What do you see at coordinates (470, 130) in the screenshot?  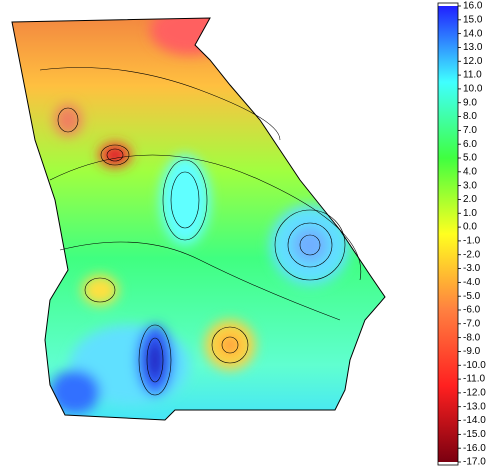 I see `colorbar-tick-label: 7.0` at bounding box center [470, 130].